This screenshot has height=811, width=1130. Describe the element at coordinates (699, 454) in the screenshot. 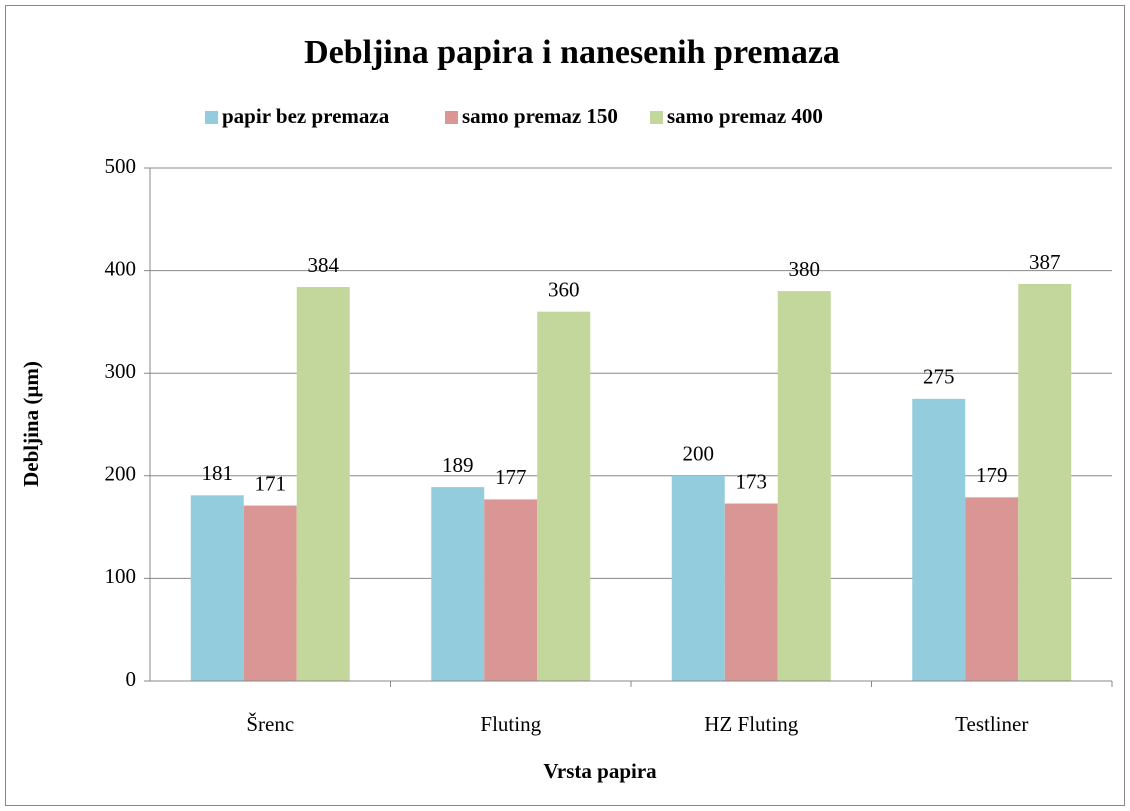

I see `data-label: 200` at that location.